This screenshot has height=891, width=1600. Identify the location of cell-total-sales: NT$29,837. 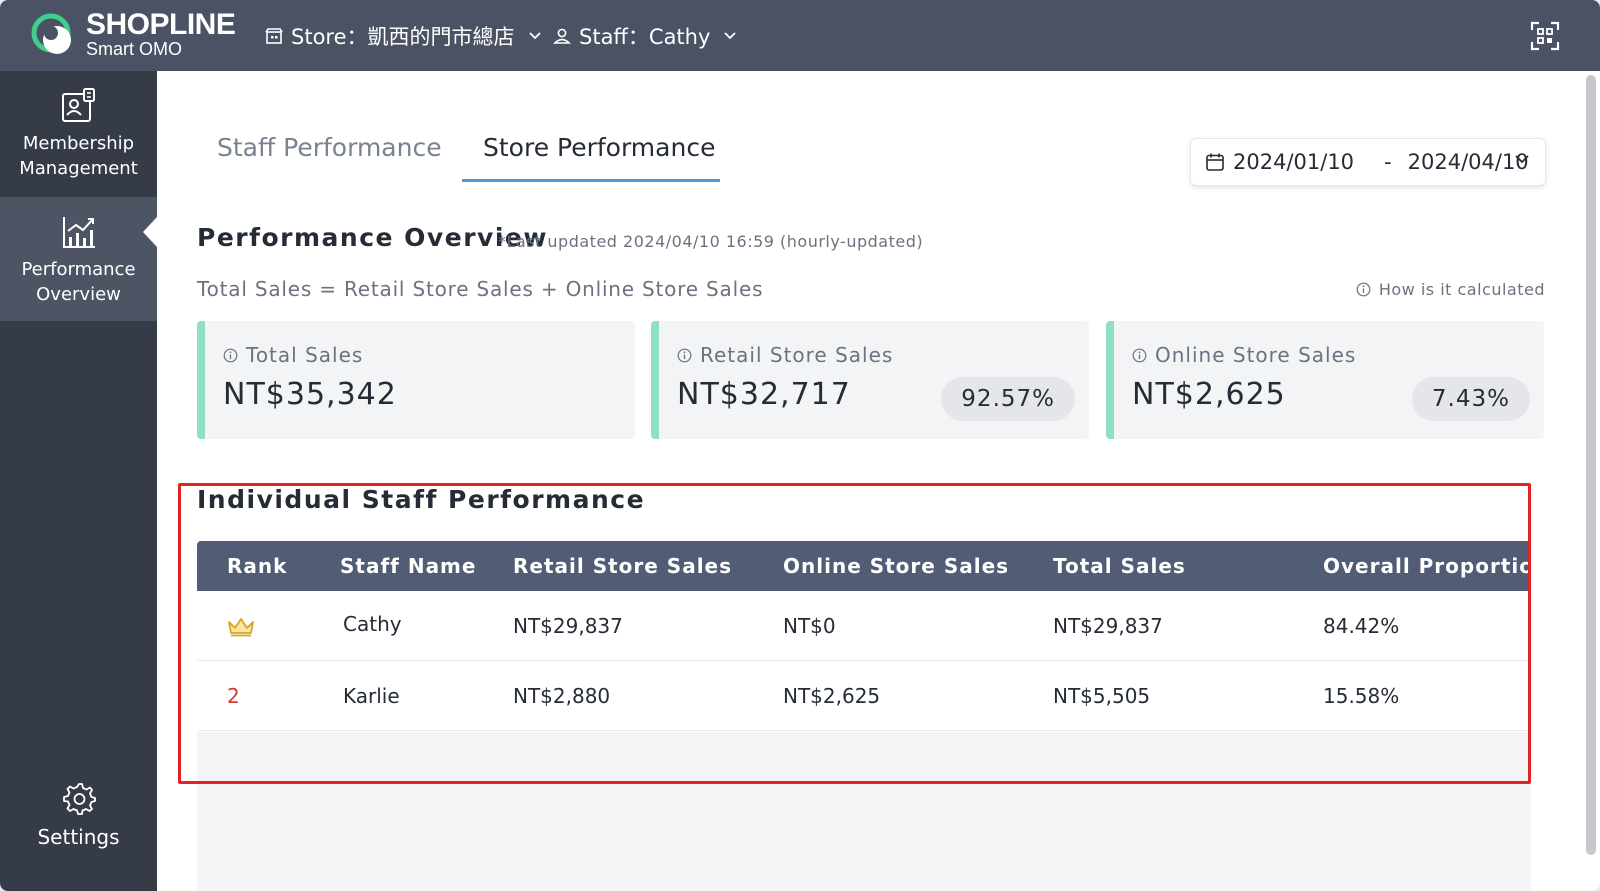
(1108, 626).